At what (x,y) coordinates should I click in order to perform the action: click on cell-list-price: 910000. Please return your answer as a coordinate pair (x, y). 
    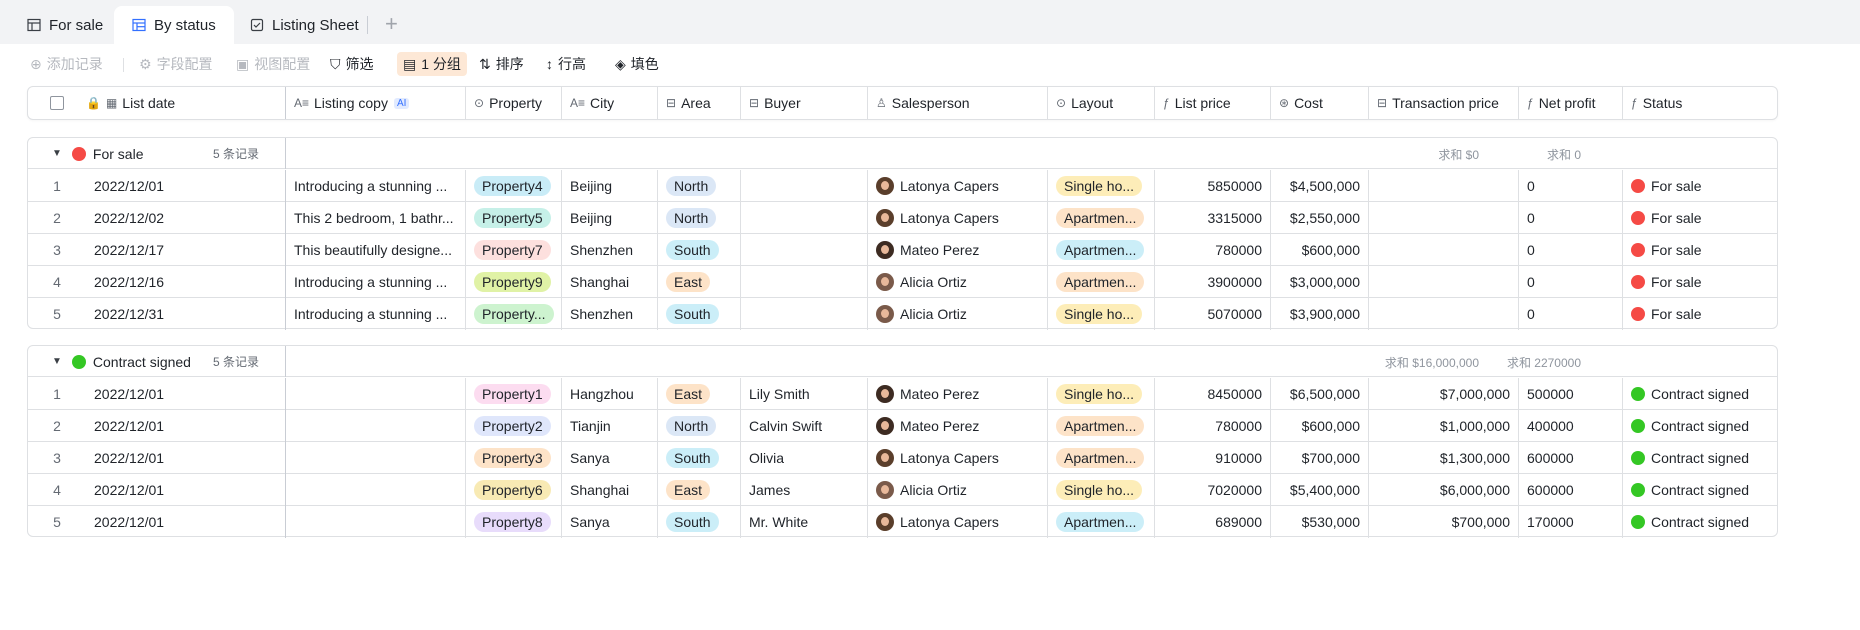
    Looking at the image, I should click on (1213, 458).